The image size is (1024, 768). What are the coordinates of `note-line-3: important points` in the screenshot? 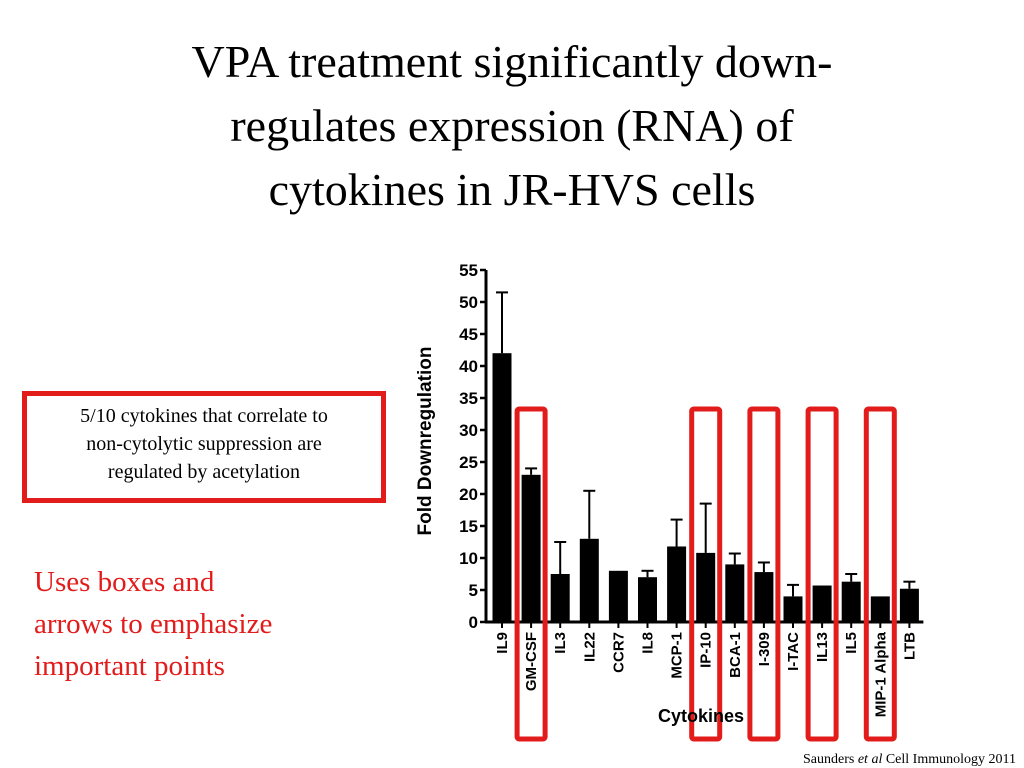 It's located at (129, 666).